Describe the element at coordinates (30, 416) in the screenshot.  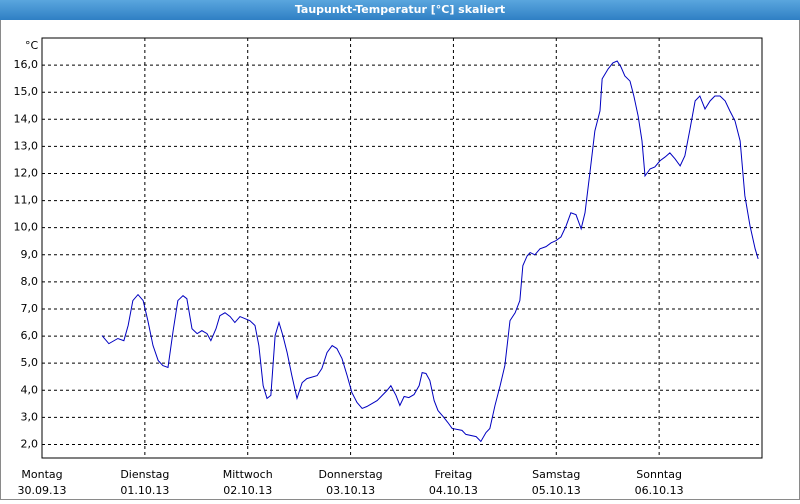
I see `y-tick-label: 3,0` at that location.